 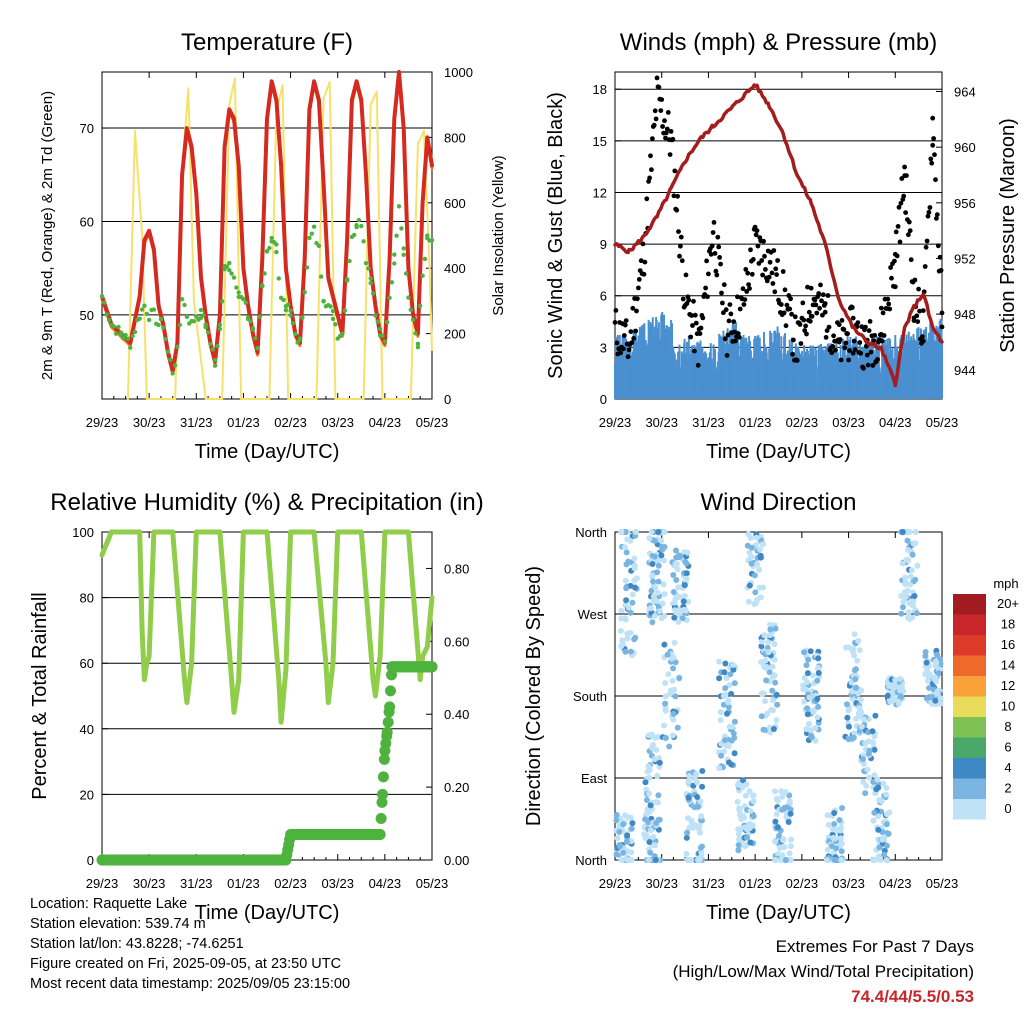 What do you see at coordinates (455, 334) in the screenshot?
I see `y2-tick-label: 200` at bounding box center [455, 334].